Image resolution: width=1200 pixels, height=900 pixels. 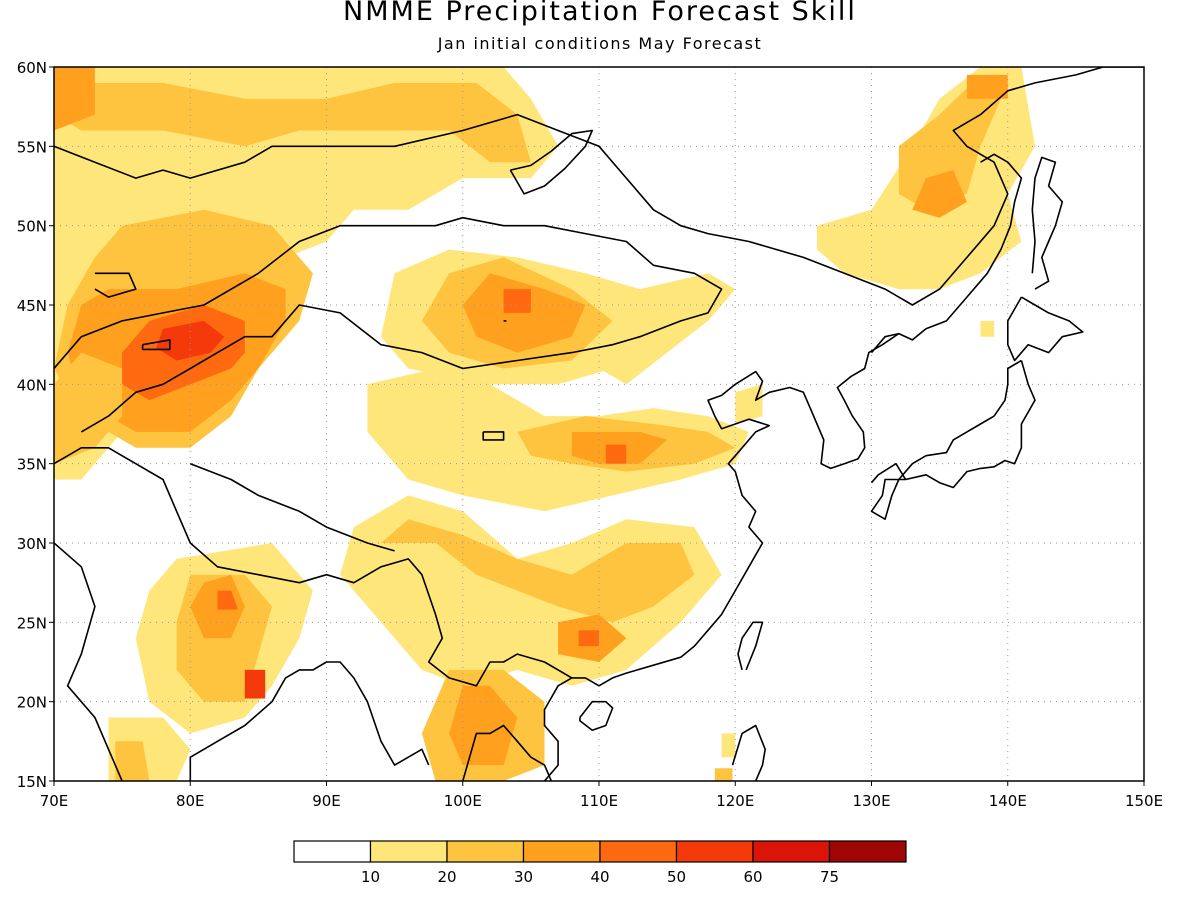 I want to click on legend-label: 60, so click(x=752, y=877).